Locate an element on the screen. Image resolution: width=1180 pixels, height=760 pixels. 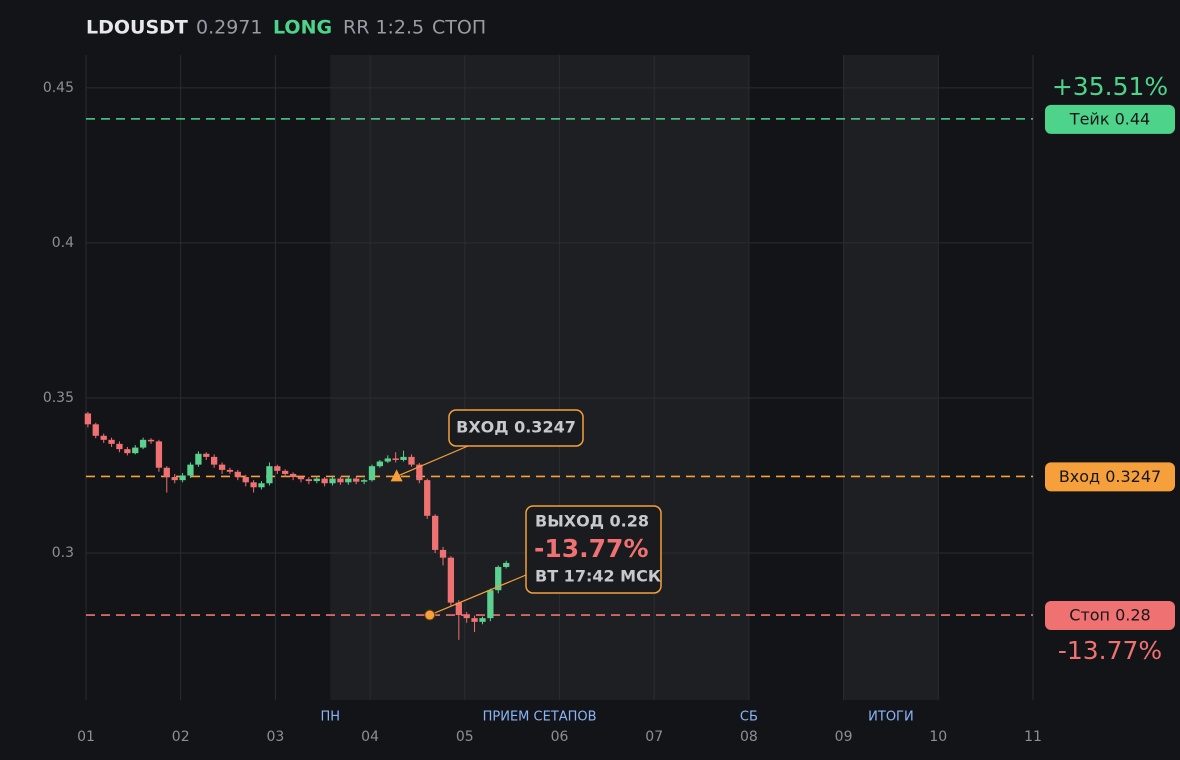
level-label: Вход 0.3247 is located at coordinates (1110, 476).